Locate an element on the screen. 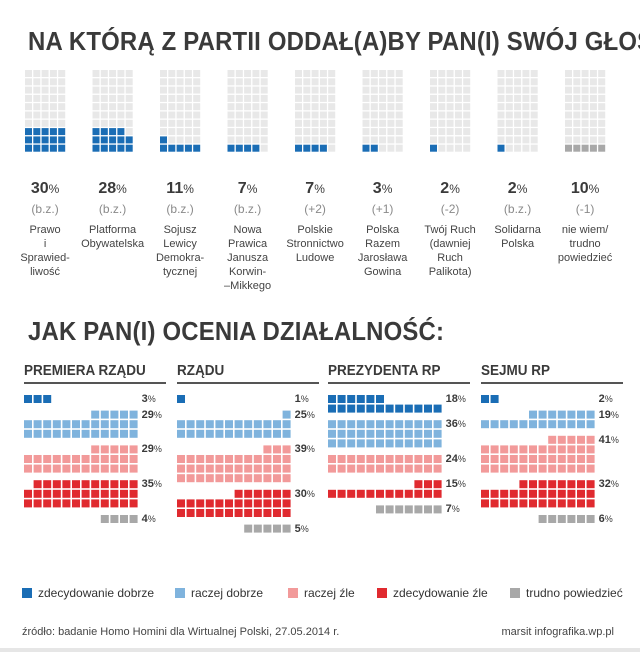 Image resolution: width=640 pixels, height=654 pixels. bottom-divider is located at coordinates (320, 650).